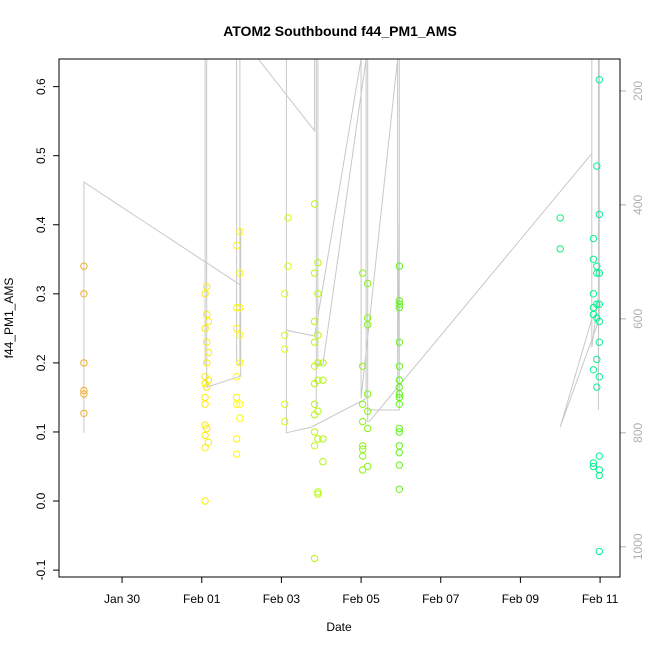 Image resolution: width=650 pixels, height=650 pixels. What do you see at coordinates (122, 599) in the screenshot?
I see `x-tick-label: Jan 30` at bounding box center [122, 599].